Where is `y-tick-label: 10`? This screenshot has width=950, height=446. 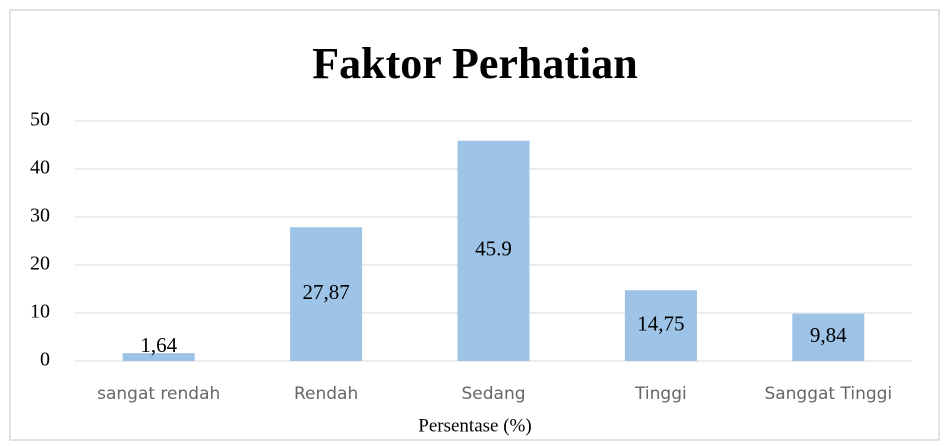
y-tick-label: 10 is located at coordinates (40, 312).